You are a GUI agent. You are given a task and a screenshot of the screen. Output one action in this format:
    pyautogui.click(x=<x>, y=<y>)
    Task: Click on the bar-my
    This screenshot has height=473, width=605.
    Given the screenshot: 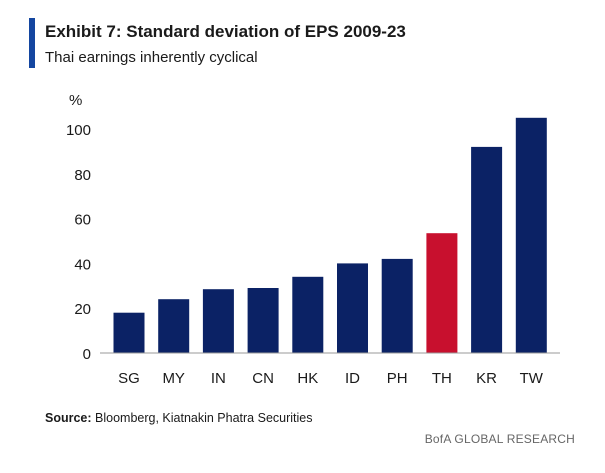 What is the action you would take?
    pyautogui.click(x=174, y=326)
    